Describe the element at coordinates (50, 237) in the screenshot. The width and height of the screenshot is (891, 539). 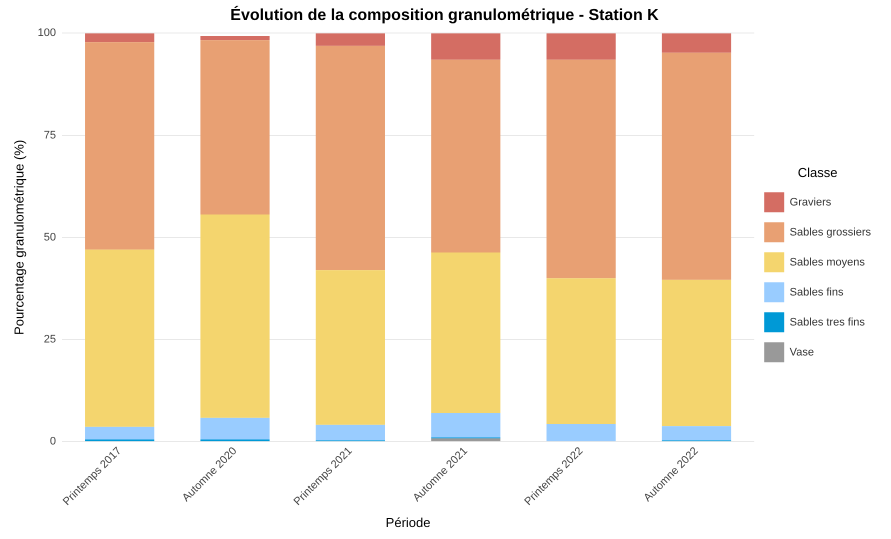
I see `y-tick-label: 50` at that location.